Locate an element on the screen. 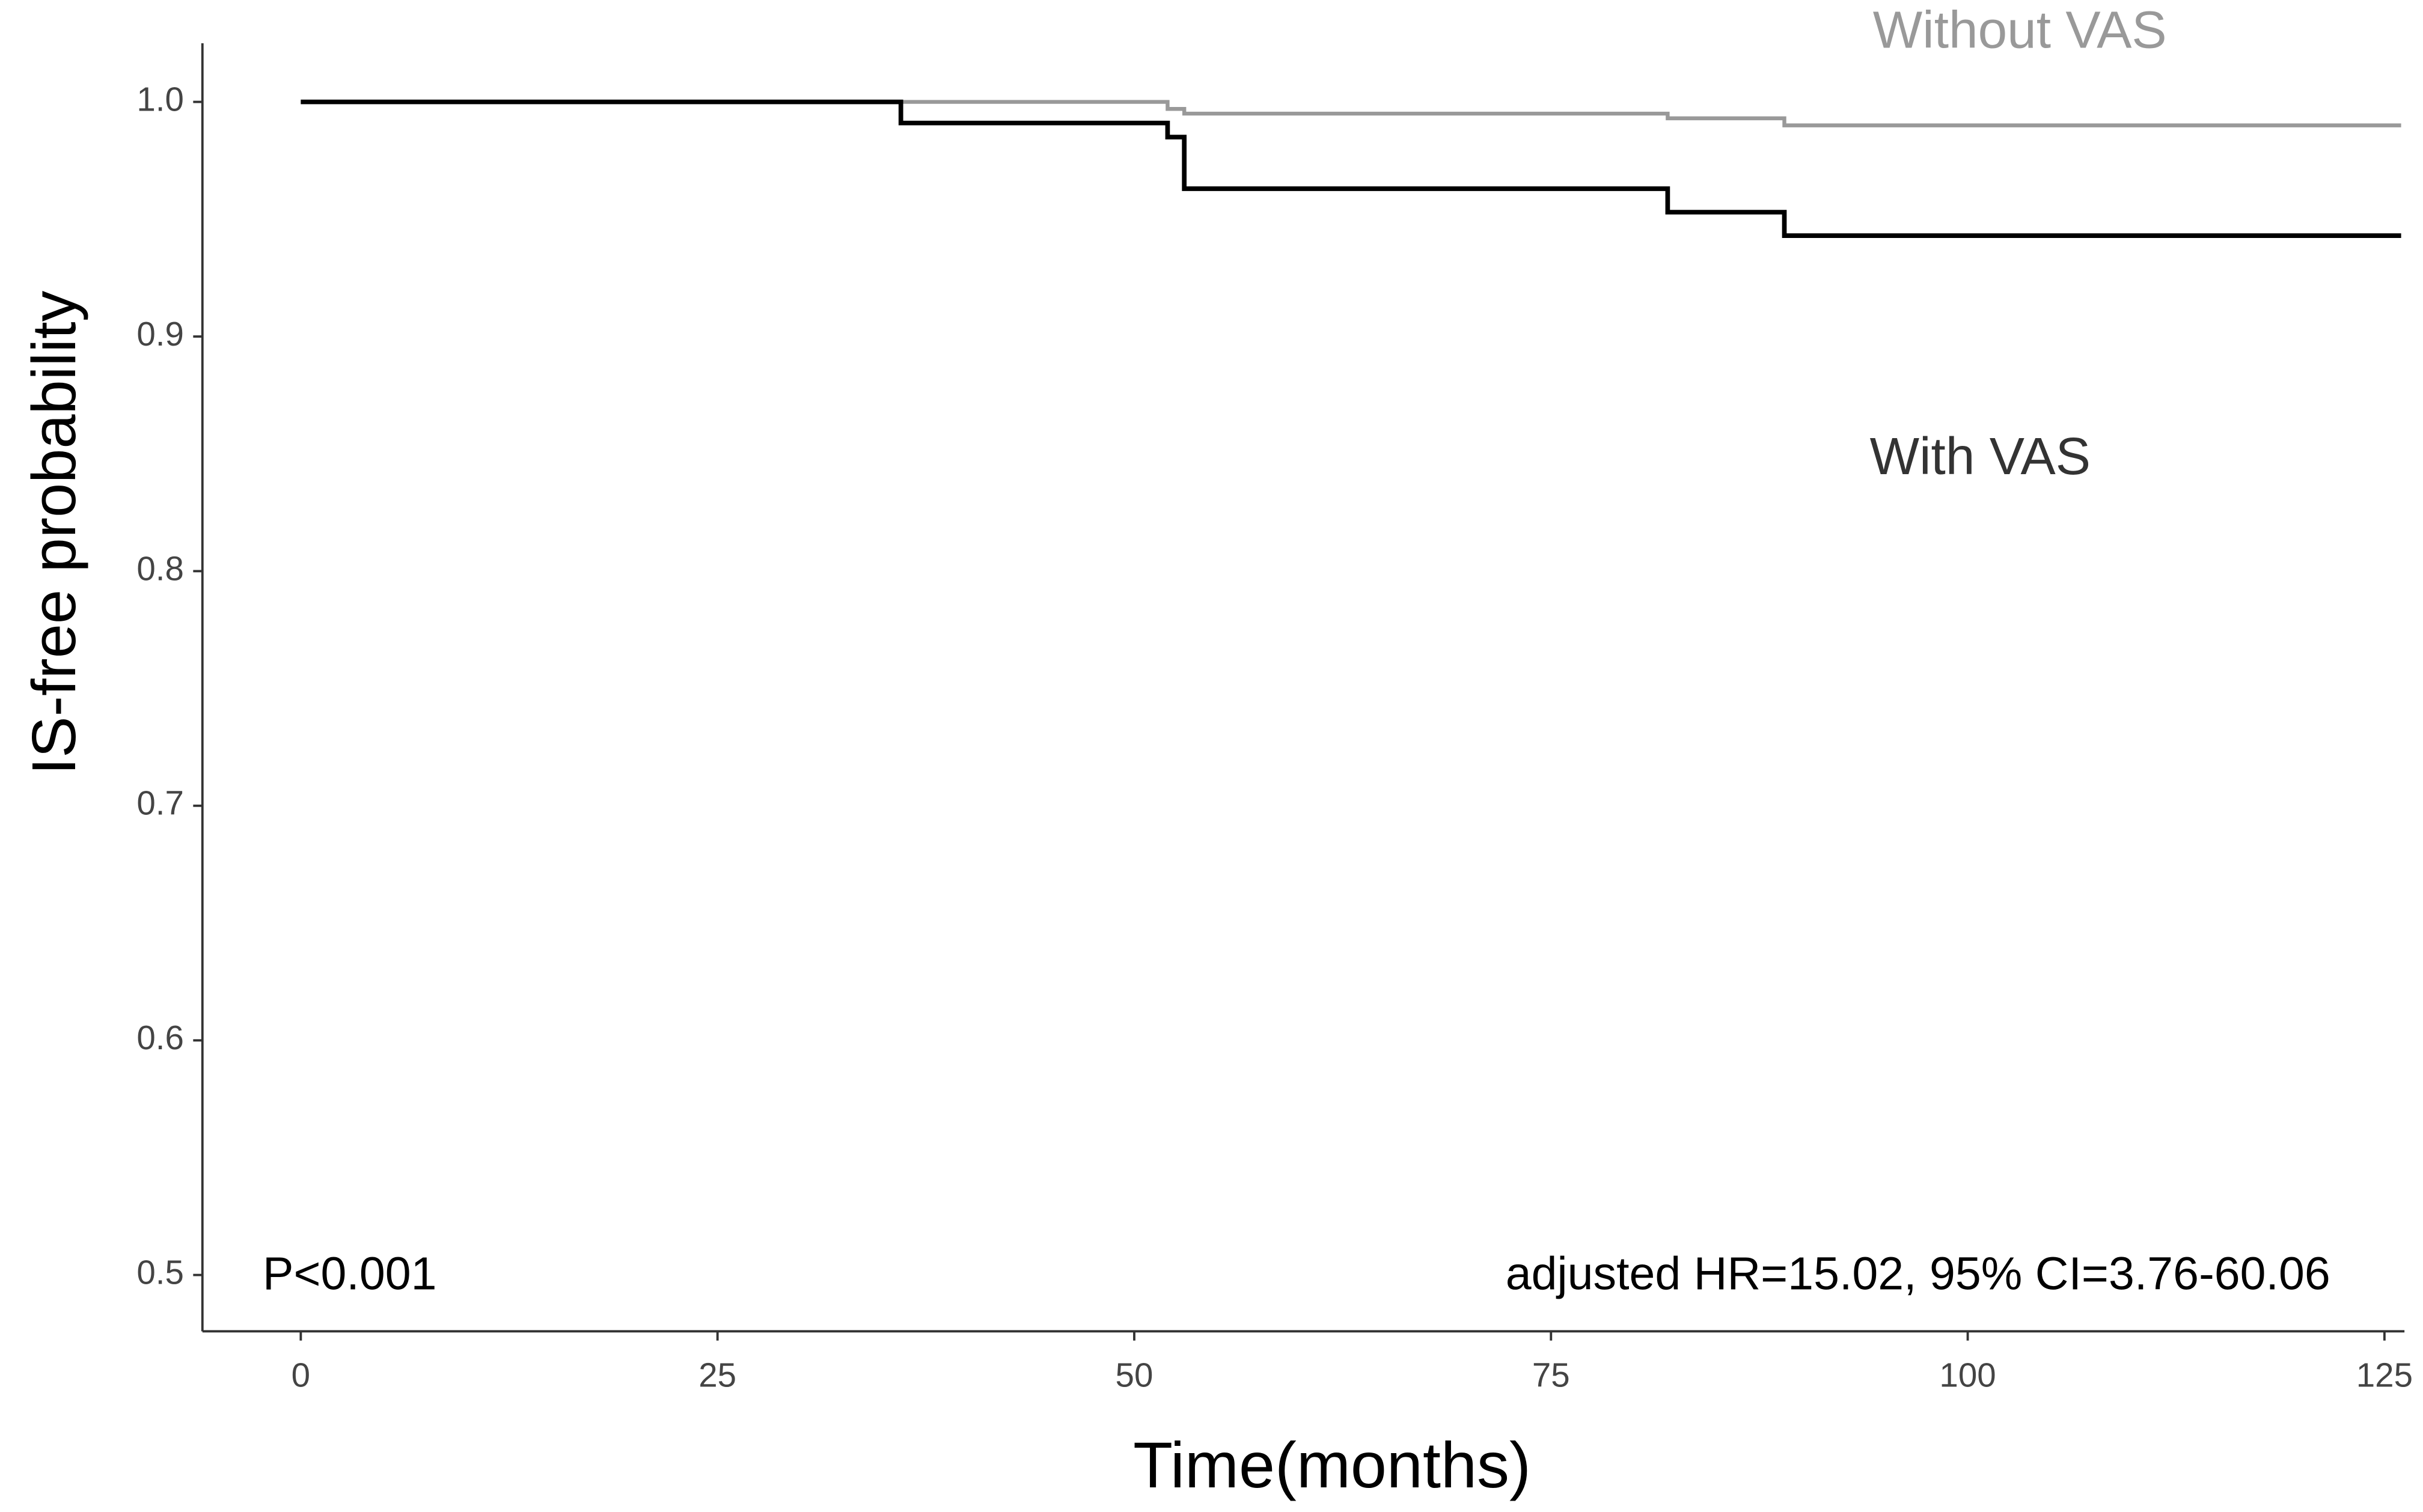 The width and height of the screenshot is (2423, 1512). y-tick-label: 0.8 is located at coordinates (160, 568).